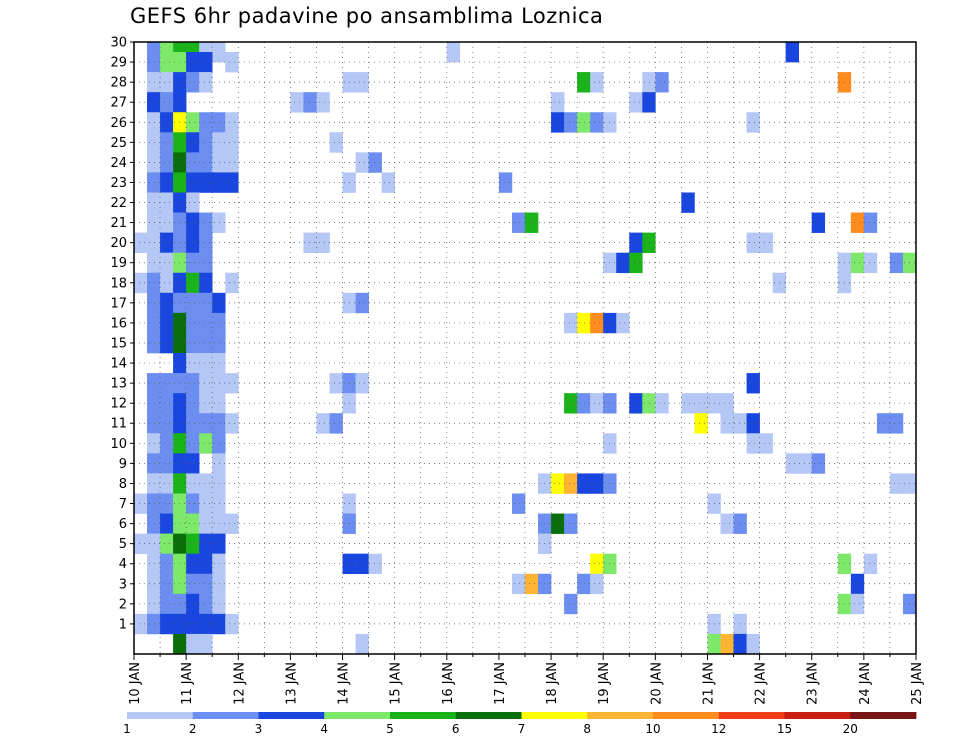  What do you see at coordinates (456, 729) in the screenshot?
I see `legend-label: 6` at bounding box center [456, 729].